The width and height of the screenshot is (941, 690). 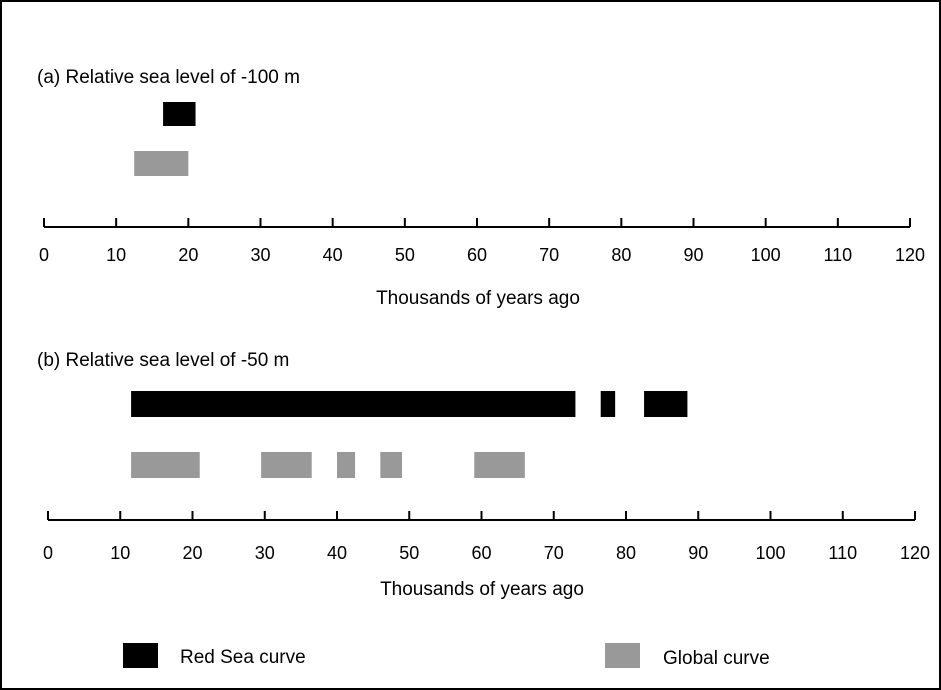 What do you see at coordinates (837, 255) in the screenshot?
I see `panel-a-tick-label-110: 110` at bounding box center [837, 255].